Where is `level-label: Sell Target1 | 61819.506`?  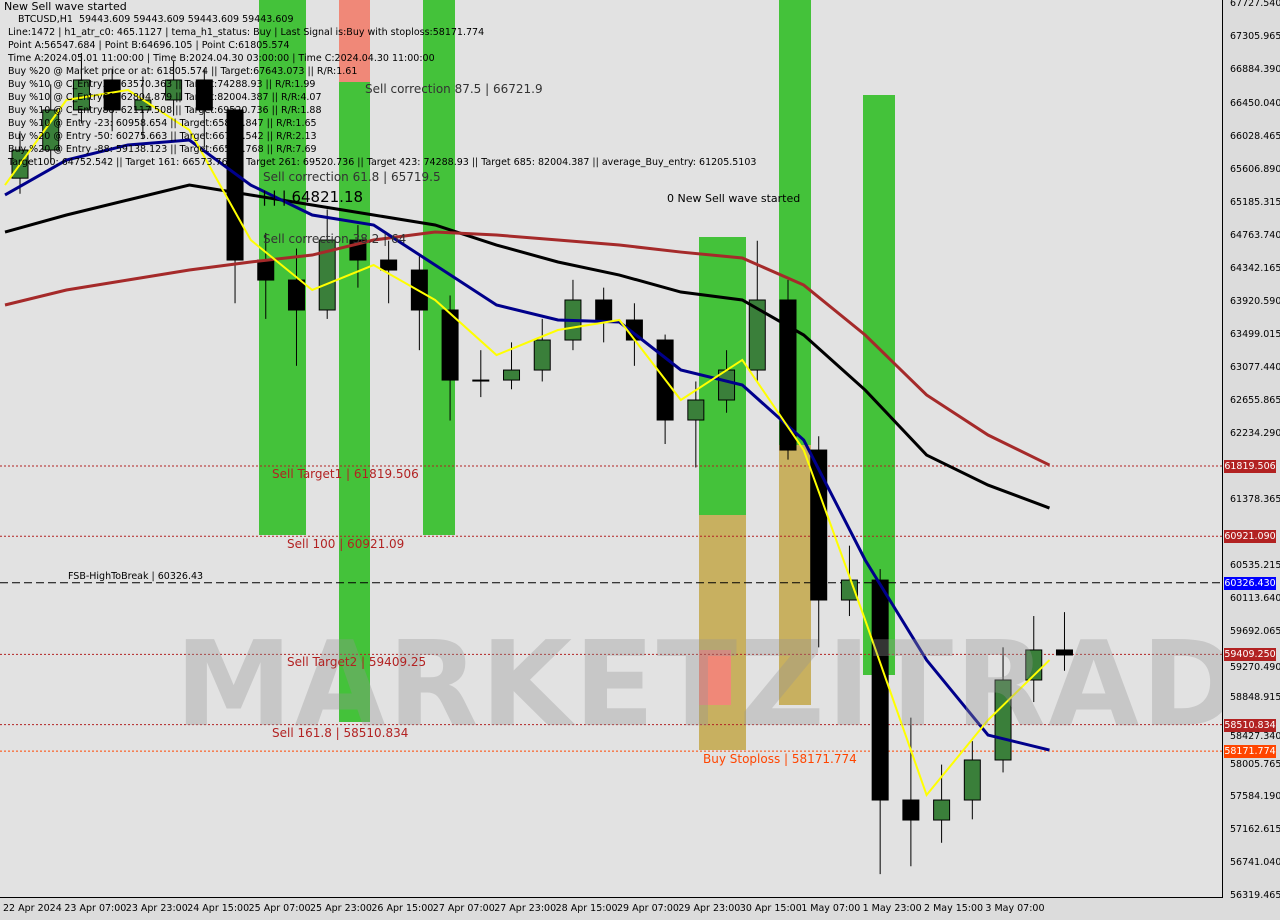 level-label: Sell Target1 | 61819.506 is located at coordinates (345, 473).